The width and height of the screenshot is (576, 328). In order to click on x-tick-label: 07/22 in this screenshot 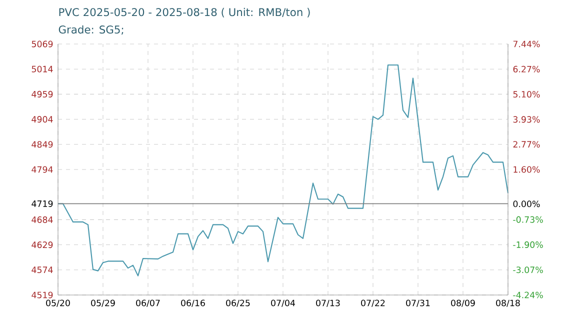, I will do `click(373, 303)`.